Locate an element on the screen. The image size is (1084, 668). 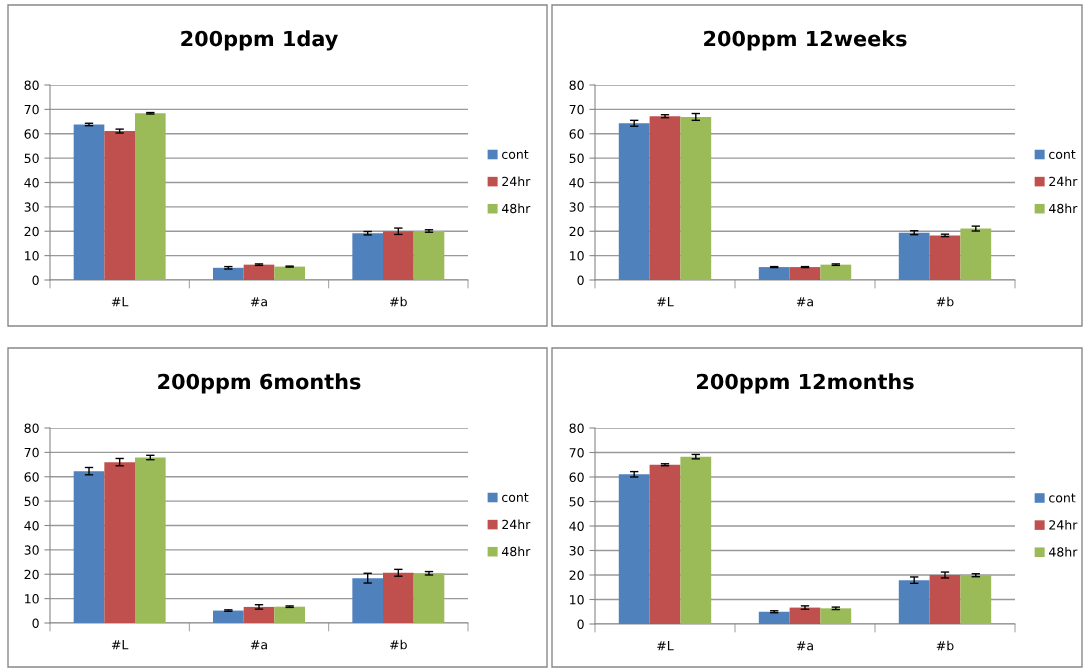
chart-title: 200ppm 1day is located at coordinates (259, 40).